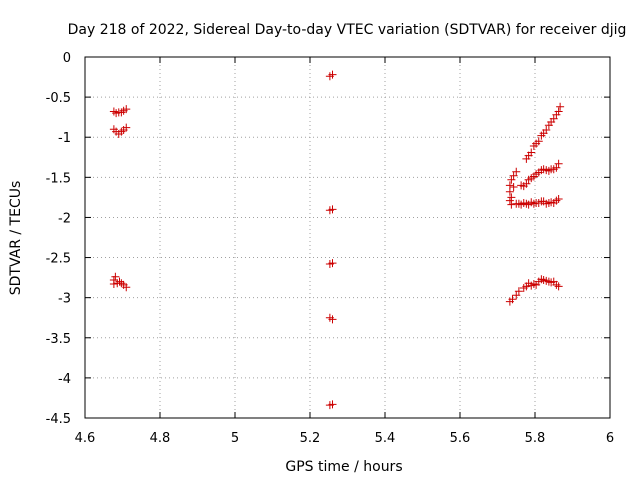 The height and width of the screenshot is (480, 640). What do you see at coordinates (58, 259) in the screenshot?
I see `y-tick-label: -2.5` at bounding box center [58, 259].